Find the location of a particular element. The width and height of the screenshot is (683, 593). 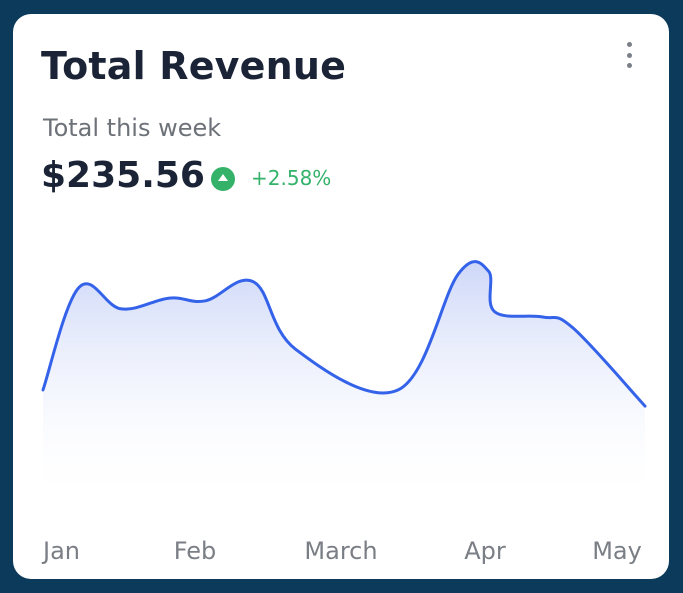

x-axis-labels: Jan Feb March Apr May is located at coordinates (341, 551).